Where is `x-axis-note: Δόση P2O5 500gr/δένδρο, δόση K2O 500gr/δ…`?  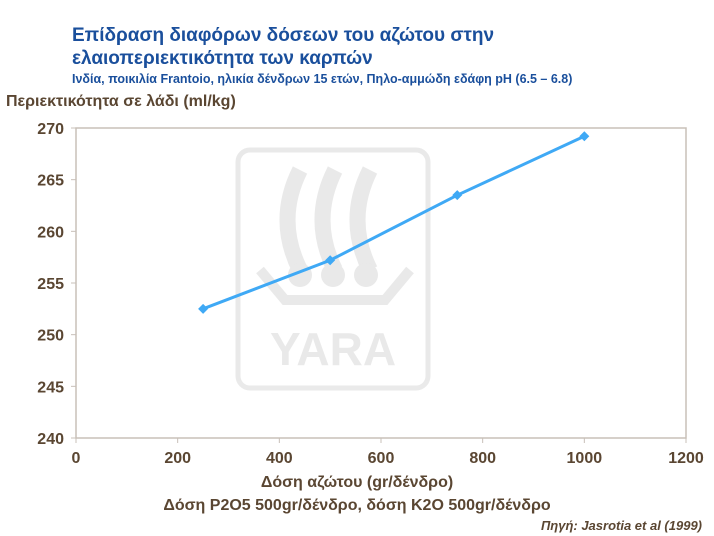 x-axis-note: Δόση P2O5 500gr/δένδρο, δόση K2O 500gr/δ… is located at coordinates (357, 505).